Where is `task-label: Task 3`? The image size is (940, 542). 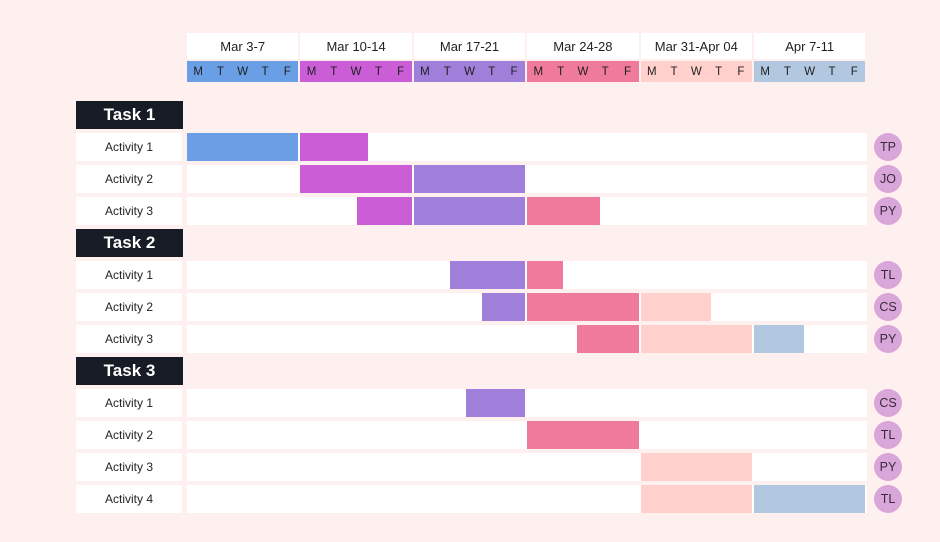
task-label: Task 3 is located at coordinates (129, 371).